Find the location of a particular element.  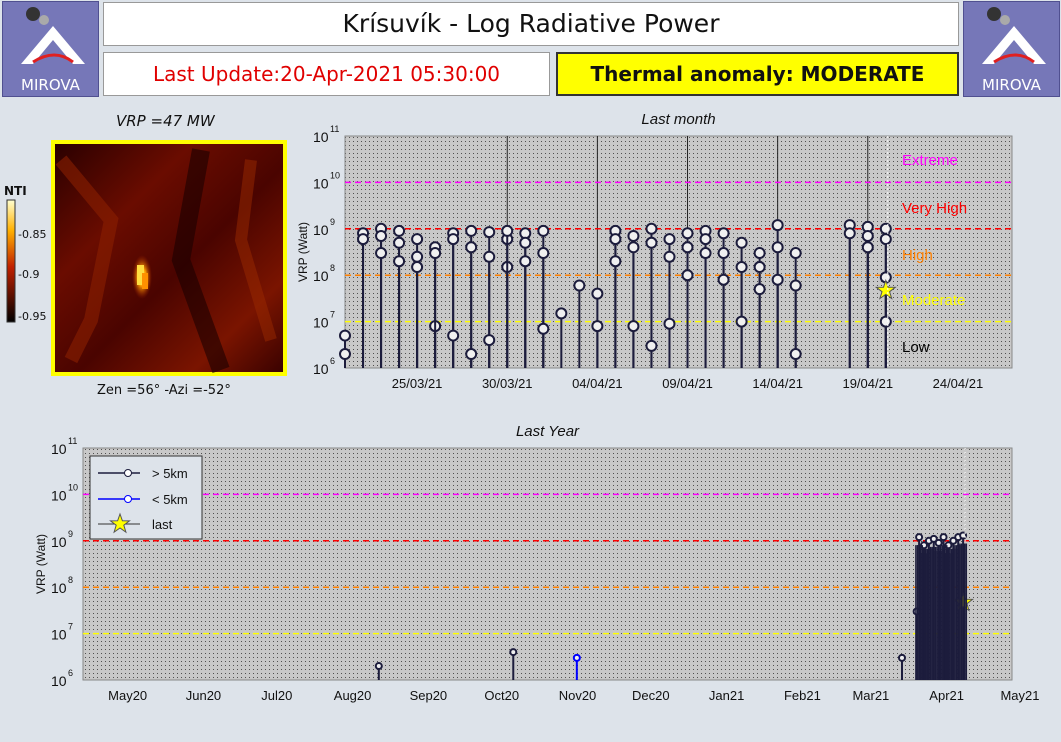

last-update: Last Update:20-Apr-2021 05:30:00 is located at coordinates (326, 74).